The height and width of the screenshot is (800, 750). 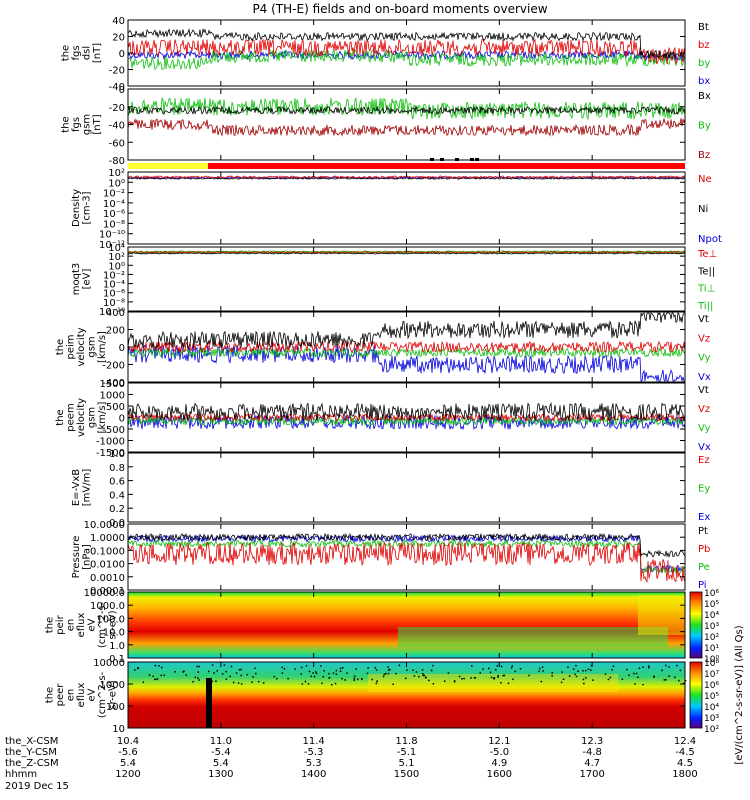 What do you see at coordinates (168, 166) in the screenshot?
I see `mode-bar-slow` at bounding box center [168, 166].